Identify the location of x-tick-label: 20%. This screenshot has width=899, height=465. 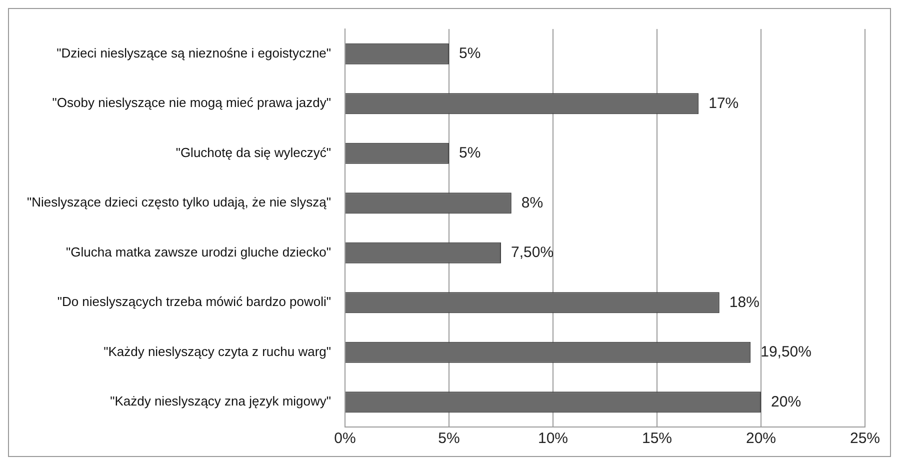
(761, 439).